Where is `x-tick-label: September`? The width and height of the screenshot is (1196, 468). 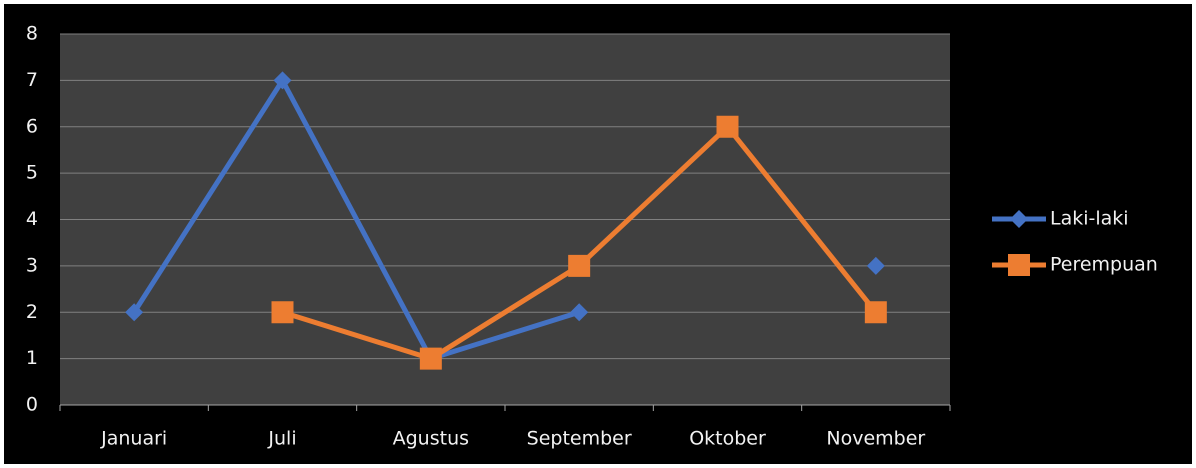
x-tick-label: September is located at coordinates (579, 439).